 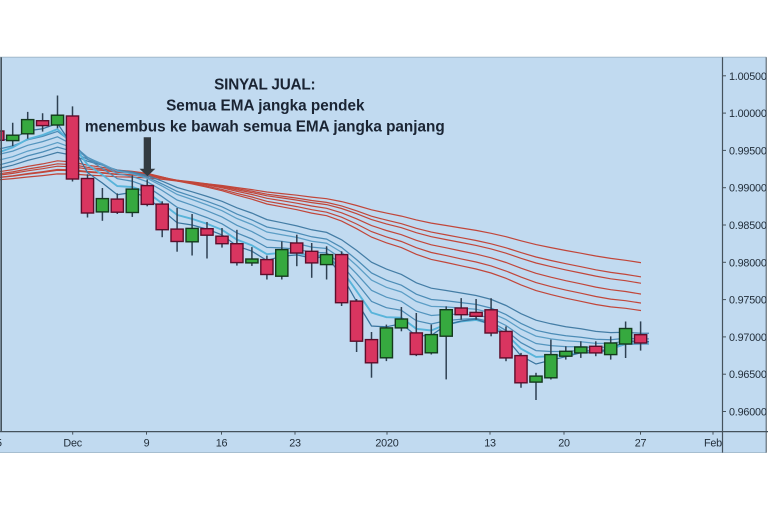 What do you see at coordinates (748, 189) in the screenshot?
I see `svg-text: 0.99000` at bounding box center [748, 189].